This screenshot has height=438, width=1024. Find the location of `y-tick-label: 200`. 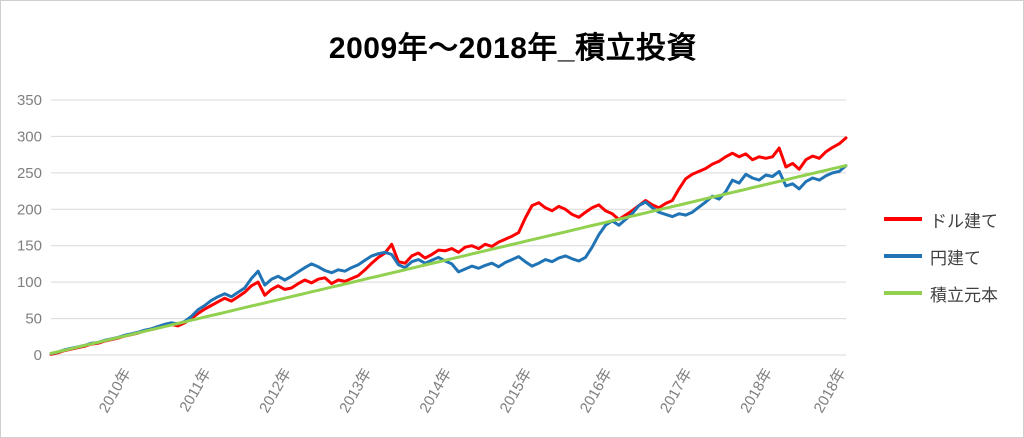

y-tick-label: 200 is located at coordinates (29, 209).